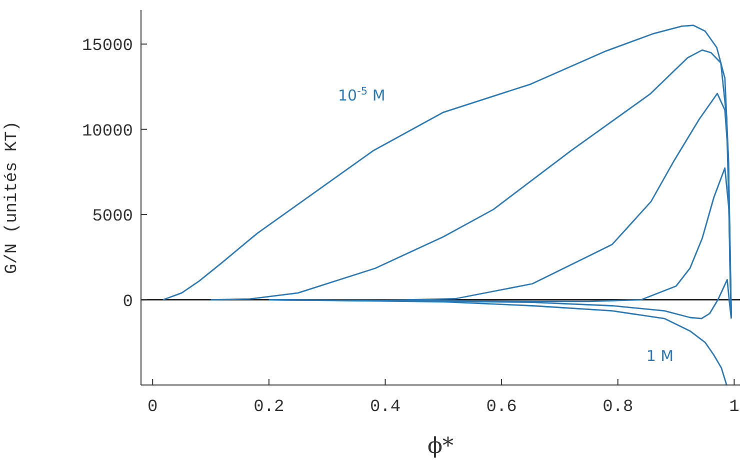  I want to click on x-tick-label: 0.2, so click(269, 408).